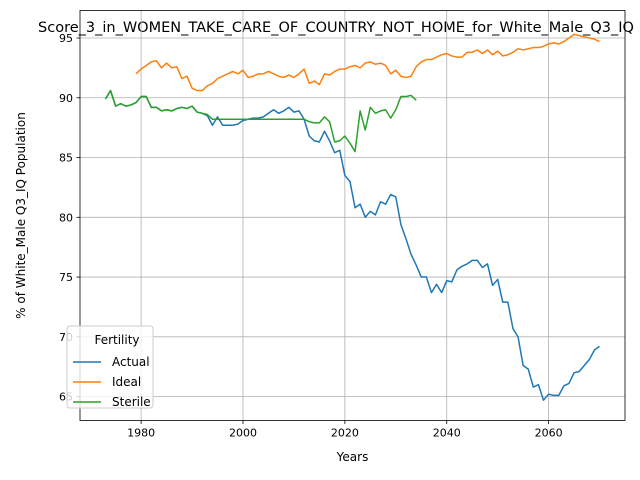  Describe the element at coordinates (66, 158) in the screenshot. I see `y-tick-label: 85` at that location.